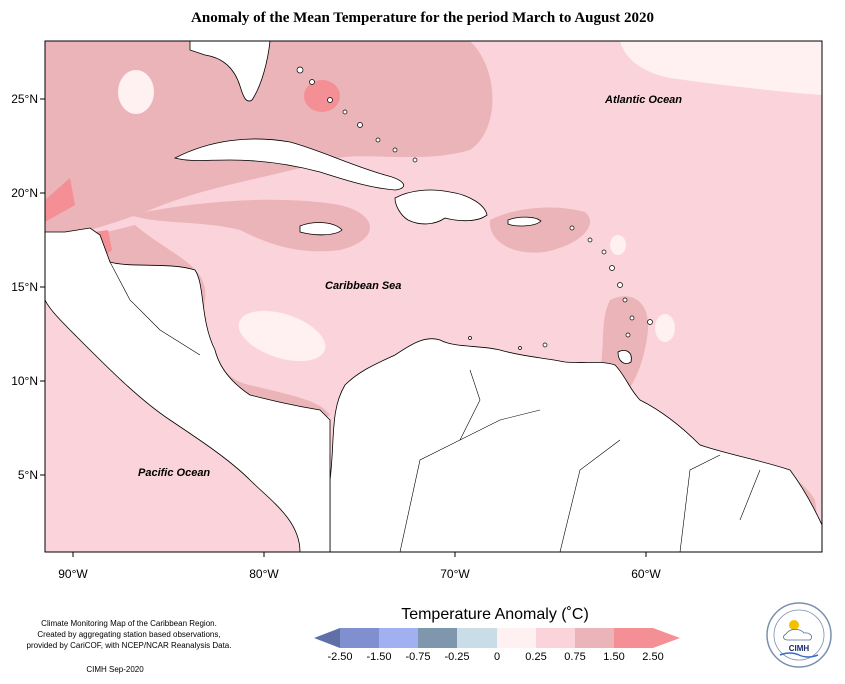  I want to click on legend-break-label: -2.50, so click(339, 657).